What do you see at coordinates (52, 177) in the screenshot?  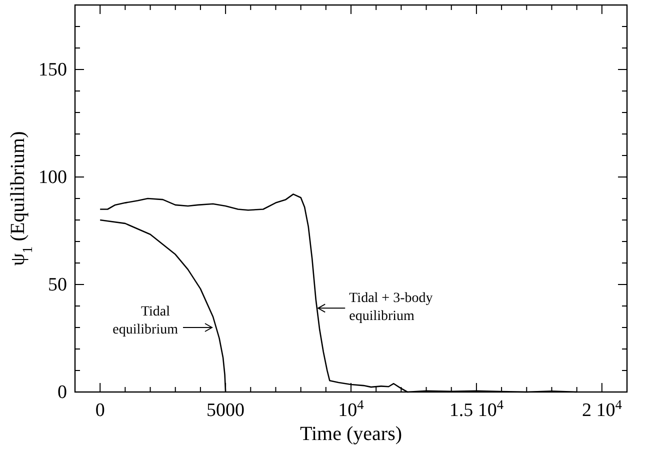 I see `y-tick-label: 100` at bounding box center [52, 177].